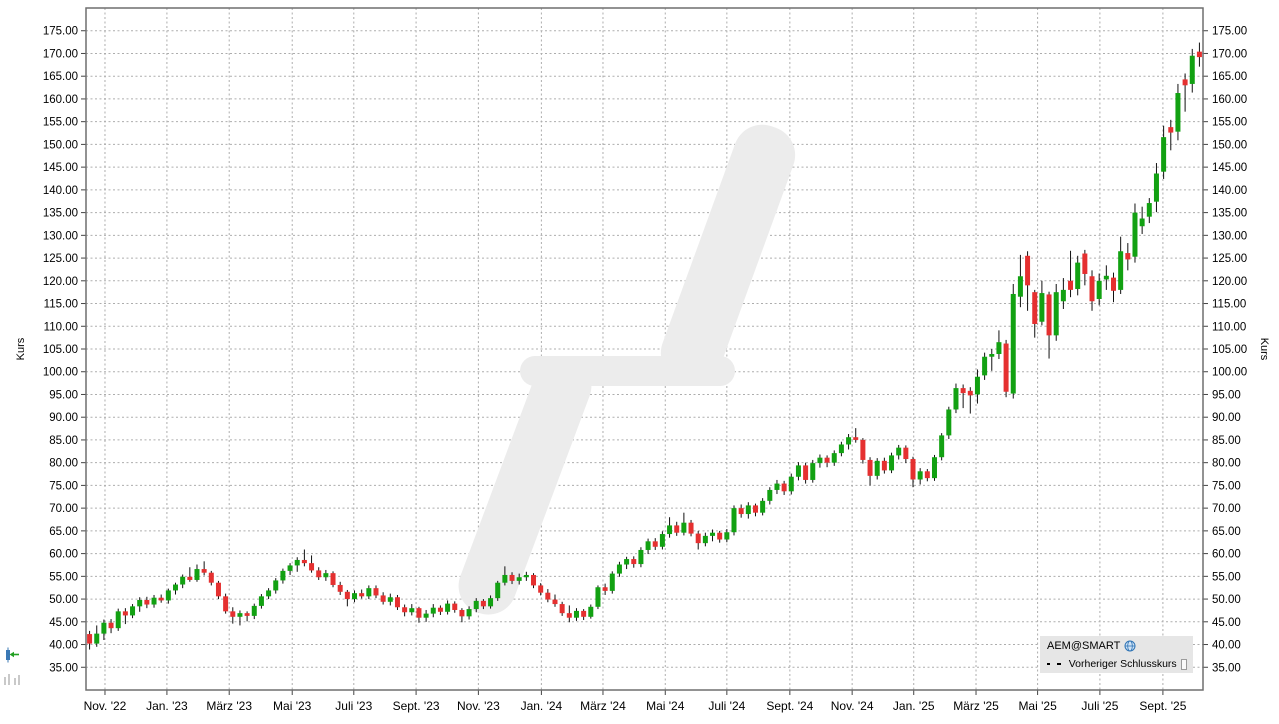  What do you see at coordinates (12, 680) in the screenshot?
I see `volume-bars-icon` at bounding box center [12, 680].